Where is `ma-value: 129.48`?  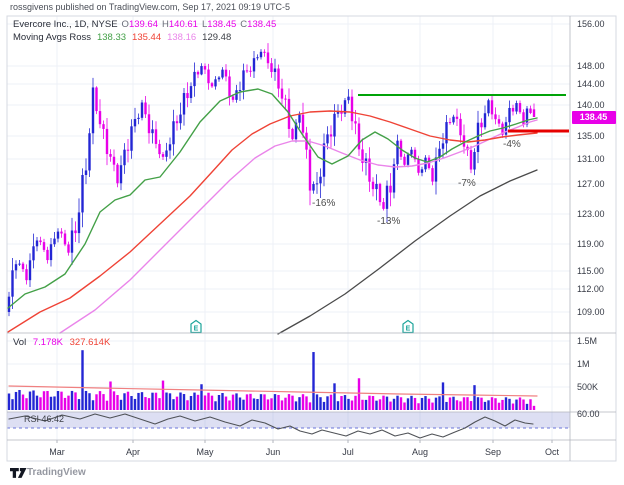 ma-value: 129.48 is located at coordinates (217, 37).